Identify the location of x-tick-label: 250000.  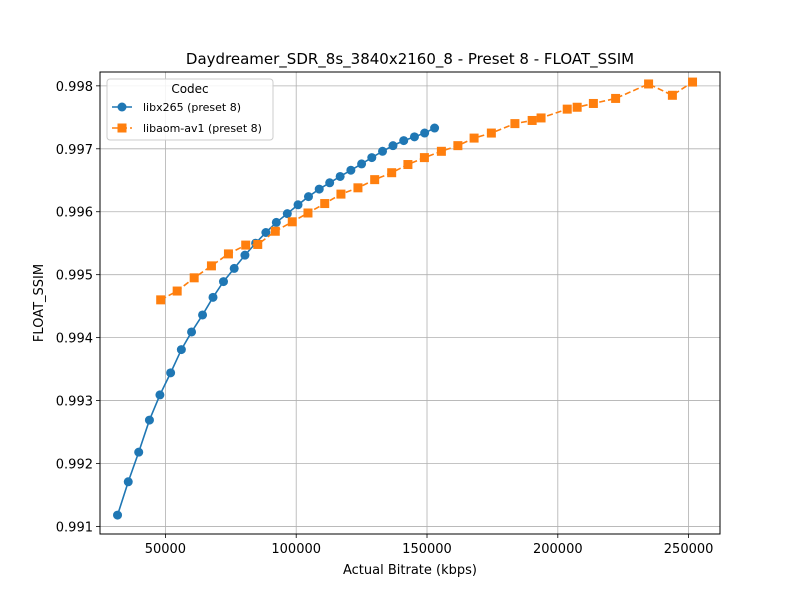
(689, 549).